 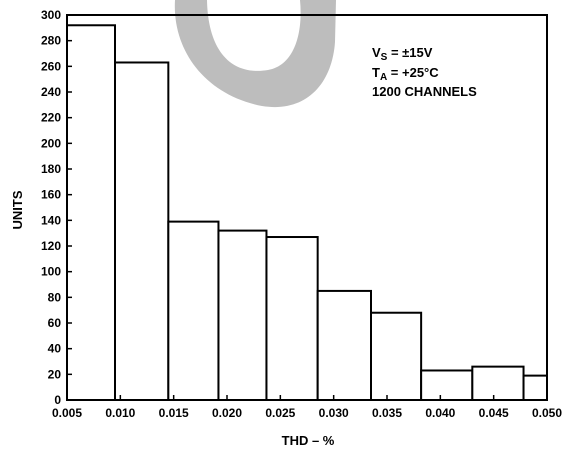 What do you see at coordinates (387, 413) in the screenshot?
I see `x-tick-label: 0.035` at bounding box center [387, 413].